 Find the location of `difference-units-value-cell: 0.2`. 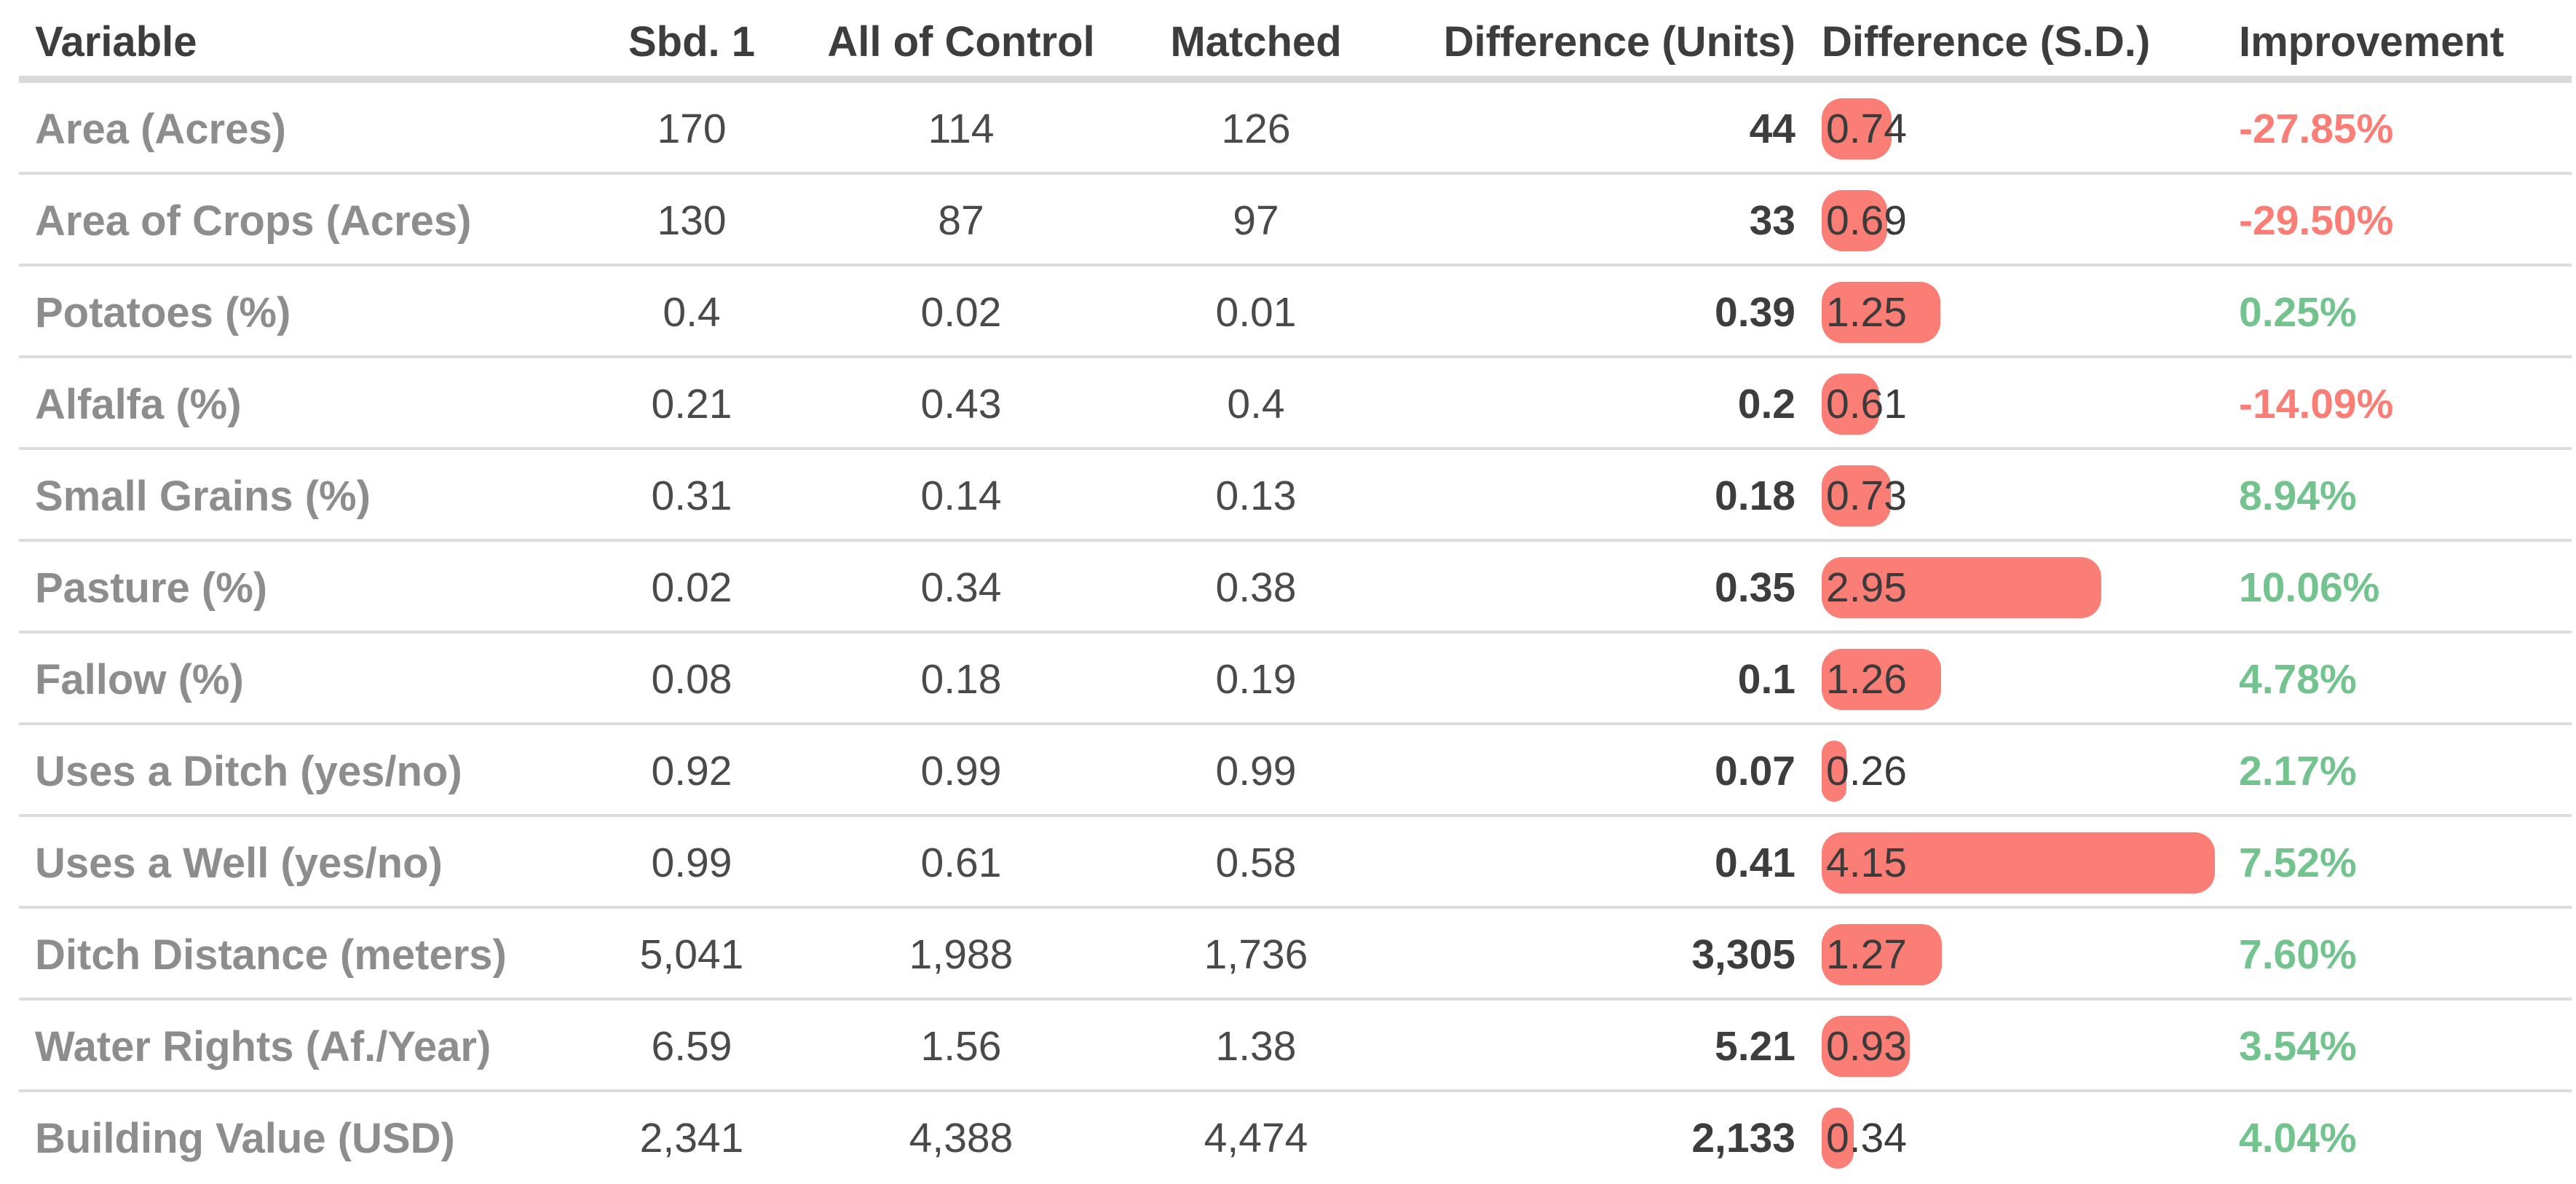

difference-units-value-cell: 0.2 is located at coordinates (1766, 404).